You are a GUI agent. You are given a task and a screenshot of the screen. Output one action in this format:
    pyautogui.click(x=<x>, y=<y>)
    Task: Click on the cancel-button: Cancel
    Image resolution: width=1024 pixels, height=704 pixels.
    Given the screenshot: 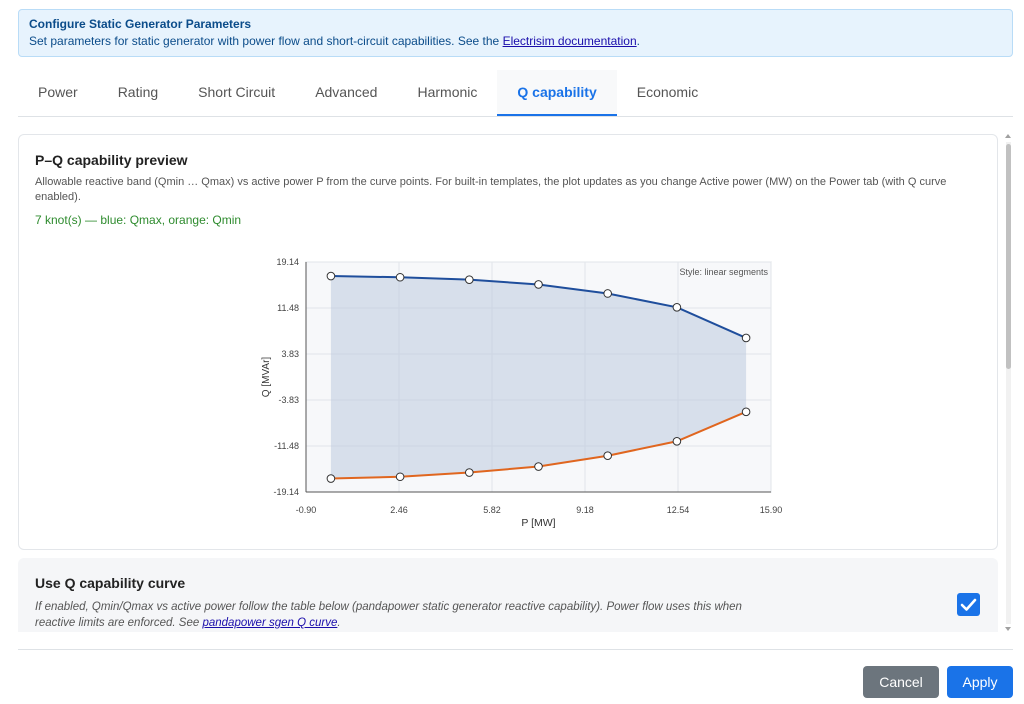 What is the action you would take?
    pyautogui.click(x=901, y=682)
    